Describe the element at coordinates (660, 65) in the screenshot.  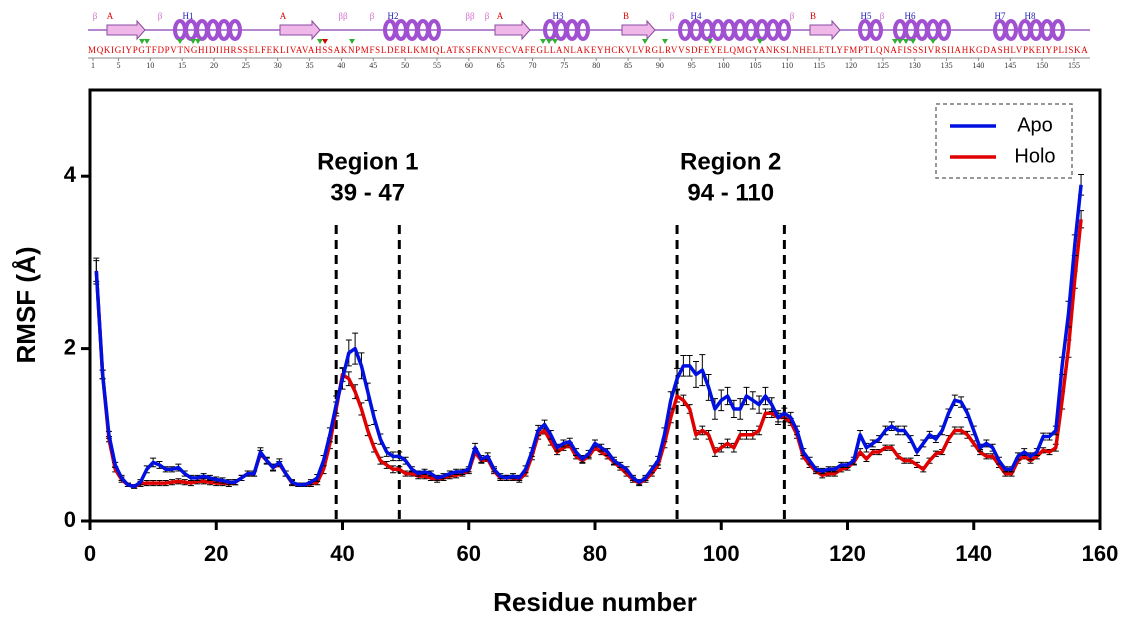
I see `ruler-label: 90` at that location.